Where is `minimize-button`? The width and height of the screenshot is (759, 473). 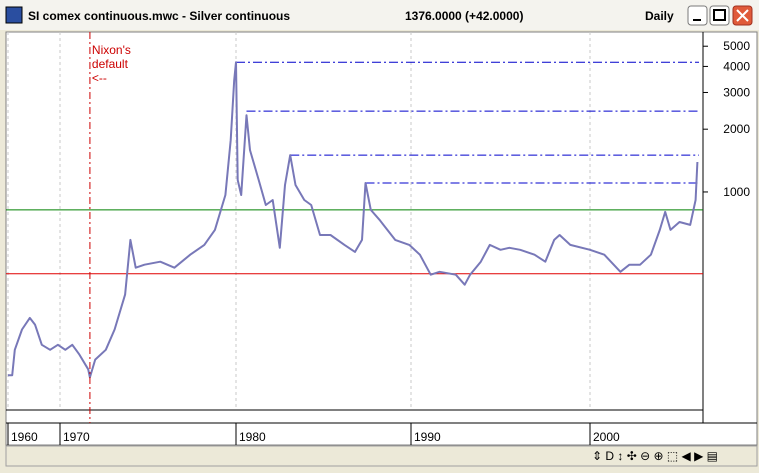
minimize-button is located at coordinates (697, 15).